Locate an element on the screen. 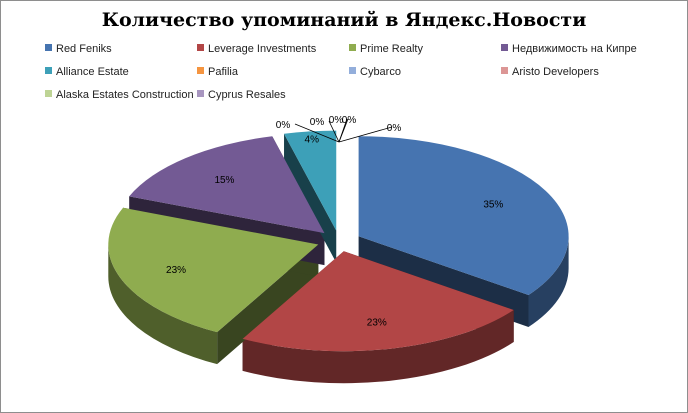 This screenshot has height=413, width=688. data-label-cybarco: 0% is located at coordinates (317, 122).